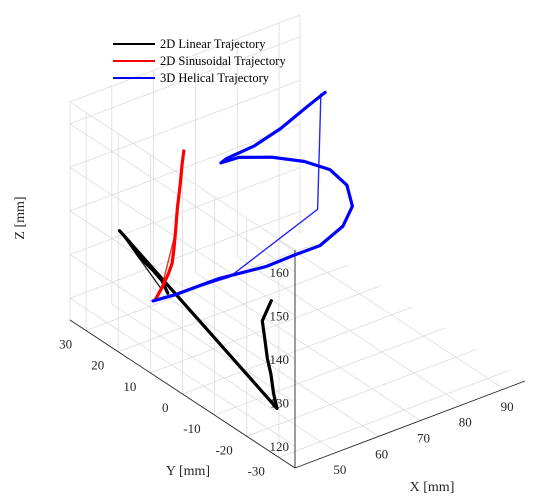 This screenshot has height=496, width=552. What do you see at coordinates (223, 449) in the screenshot?
I see `y-tick-label: -20` at bounding box center [223, 449].